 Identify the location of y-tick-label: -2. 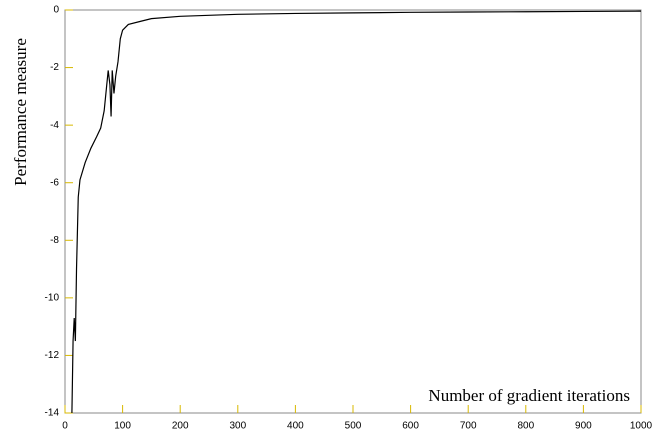
(54, 67).